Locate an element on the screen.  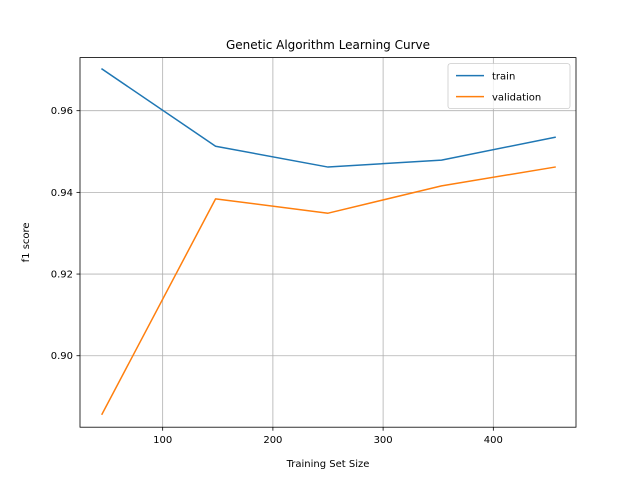
y-tick-label: 0.92 is located at coordinates (62, 275).